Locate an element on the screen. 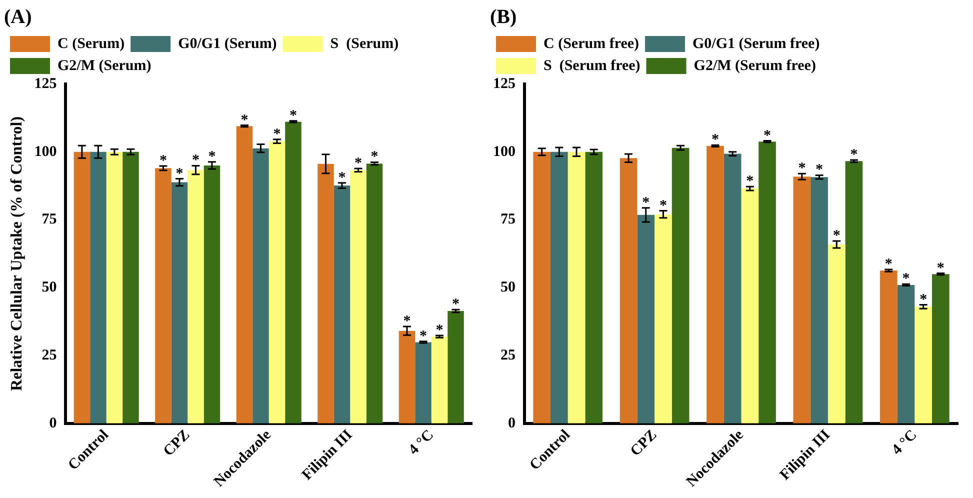  legend-label: C (Serum free) is located at coordinates (592, 44).